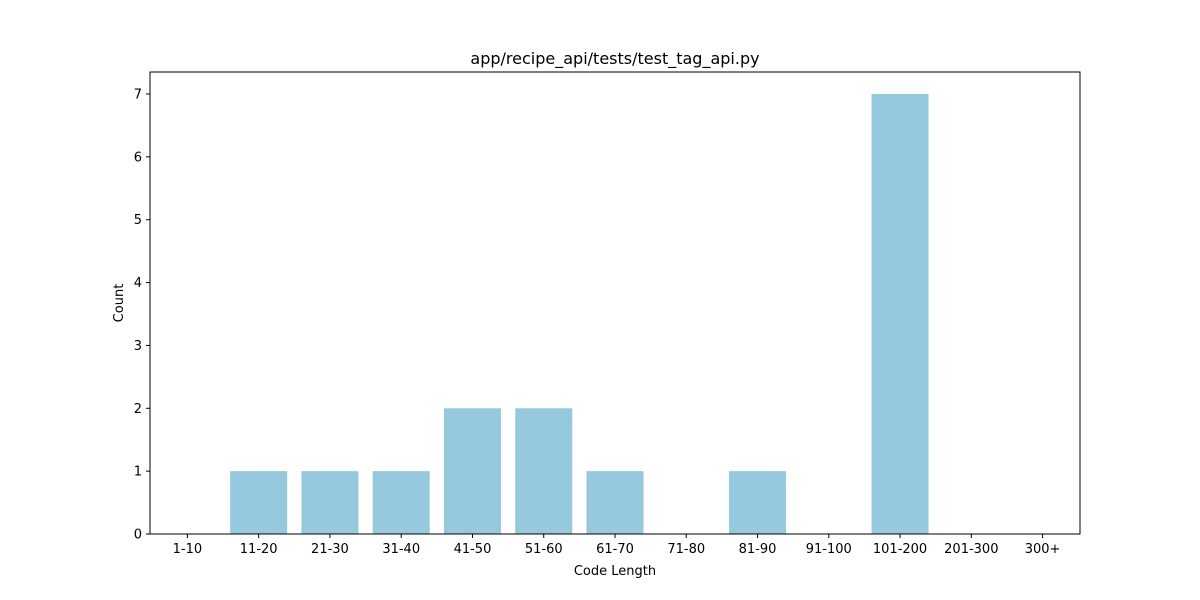  What do you see at coordinates (188, 549) in the screenshot?
I see `x-tick-label: 1-10` at bounding box center [188, 549].